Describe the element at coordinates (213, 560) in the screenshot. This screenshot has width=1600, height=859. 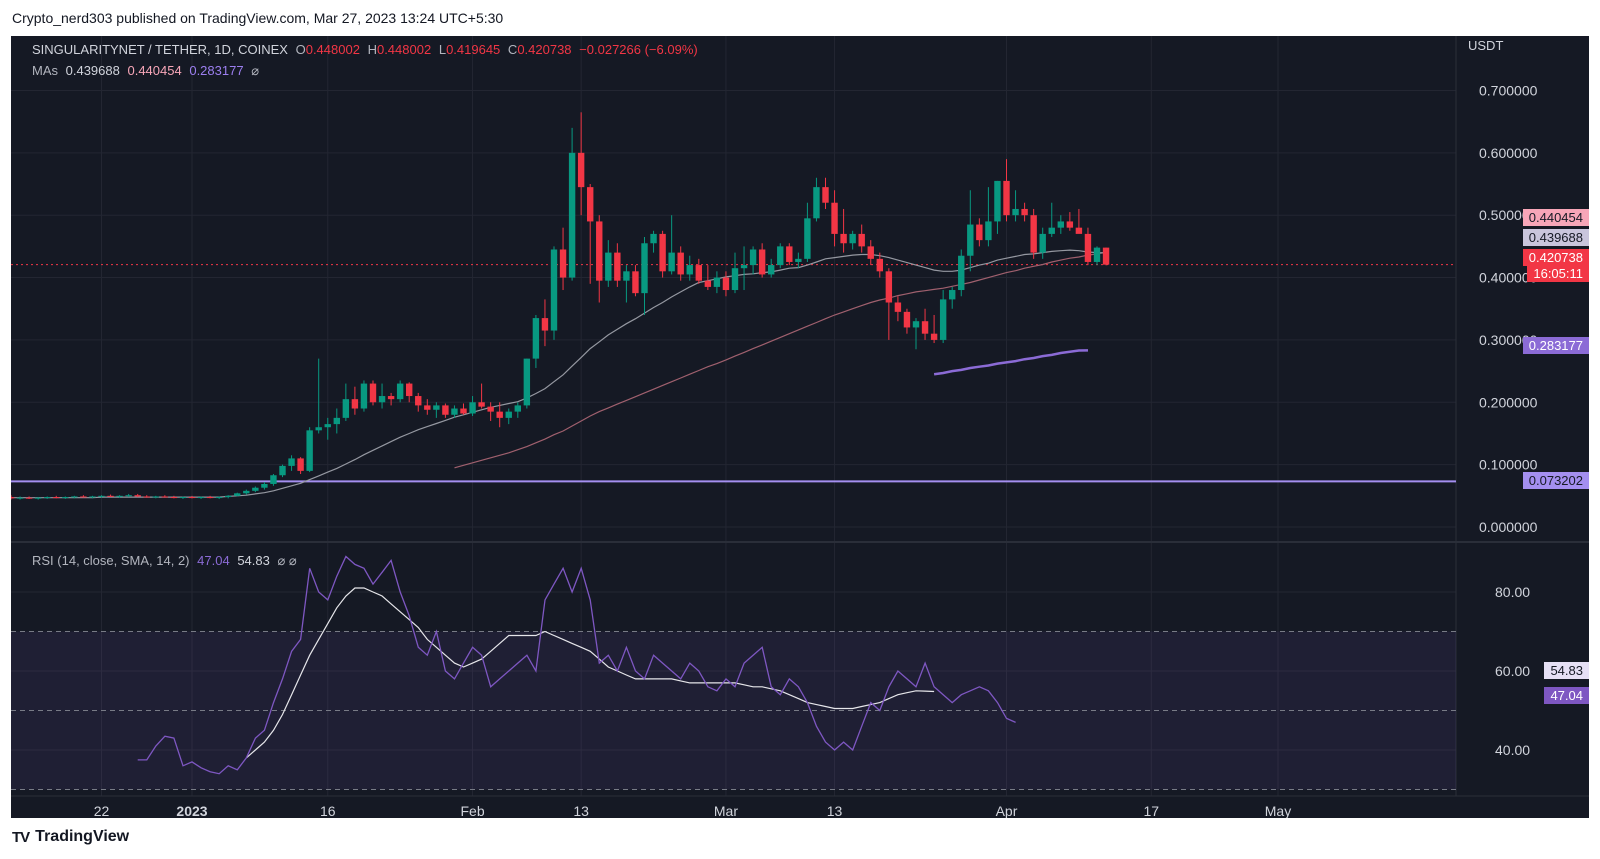
I see `rsi-value: 47.04` at that location.